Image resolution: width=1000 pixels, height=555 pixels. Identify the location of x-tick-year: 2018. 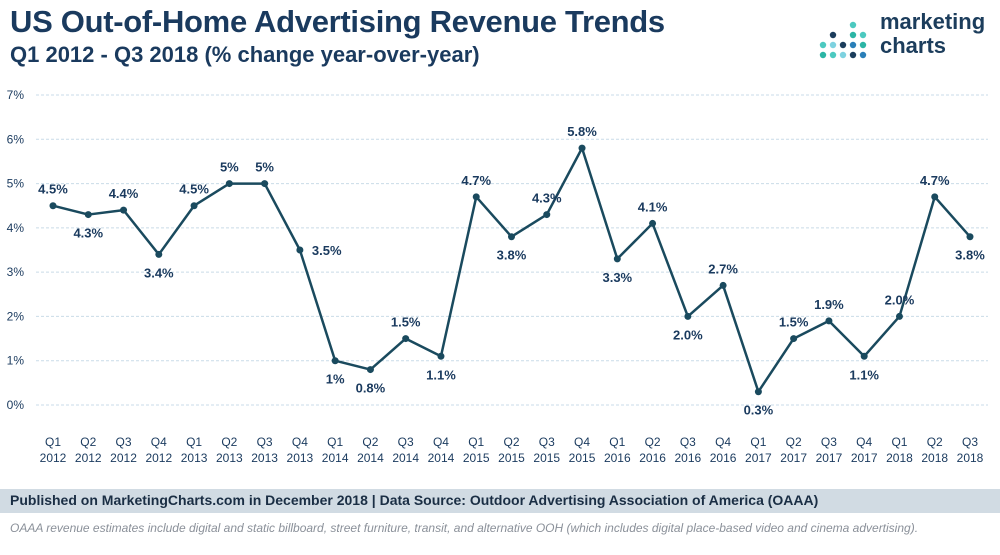
(970, 458).